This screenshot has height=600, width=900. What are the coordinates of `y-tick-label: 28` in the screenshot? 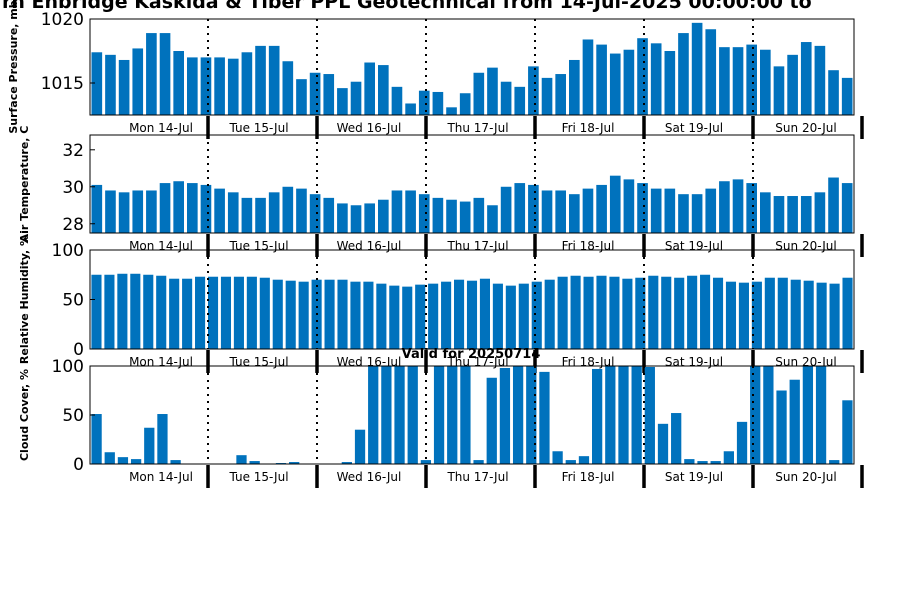 It's located at (73, 225).